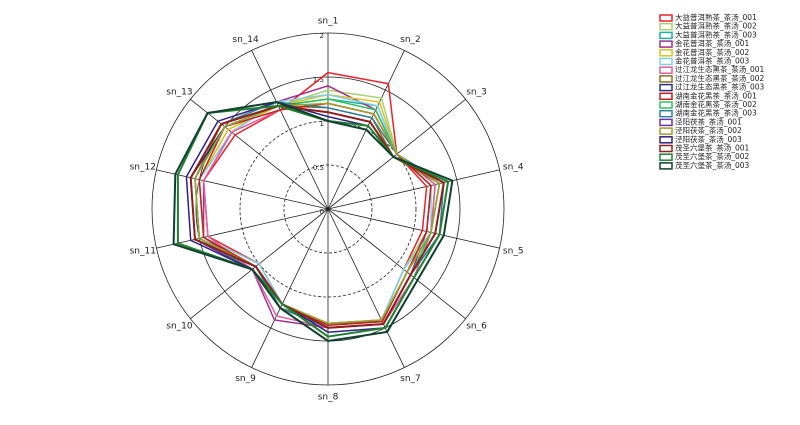 The width and height of the screenshot is (800, 425). What do you see at coordinates (720, 78) in the screenshot?
I see `legend-label: 过江龙生态黑茶_茶汤_002` at bounding box center [720, 78].